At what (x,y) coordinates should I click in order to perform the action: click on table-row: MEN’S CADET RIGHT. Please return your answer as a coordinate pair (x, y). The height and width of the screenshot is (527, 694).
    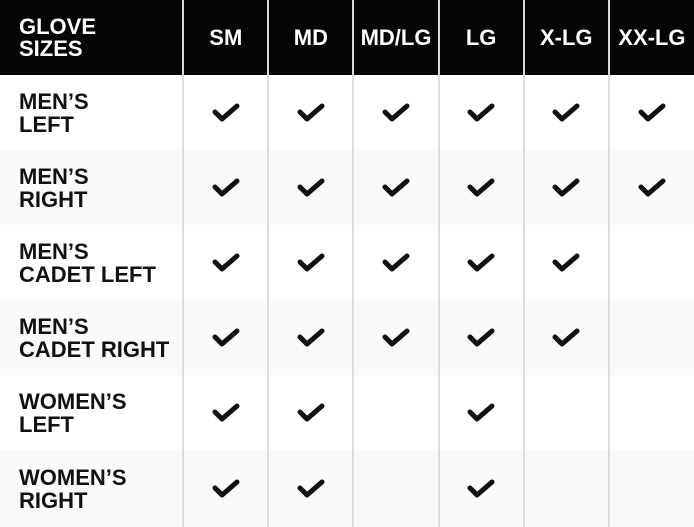
    Looking at the image, I should click on (347, 337).